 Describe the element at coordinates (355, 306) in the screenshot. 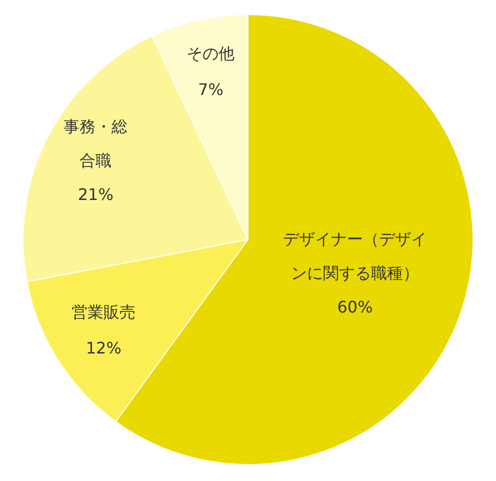

I see `data-label: 60%` at that location.